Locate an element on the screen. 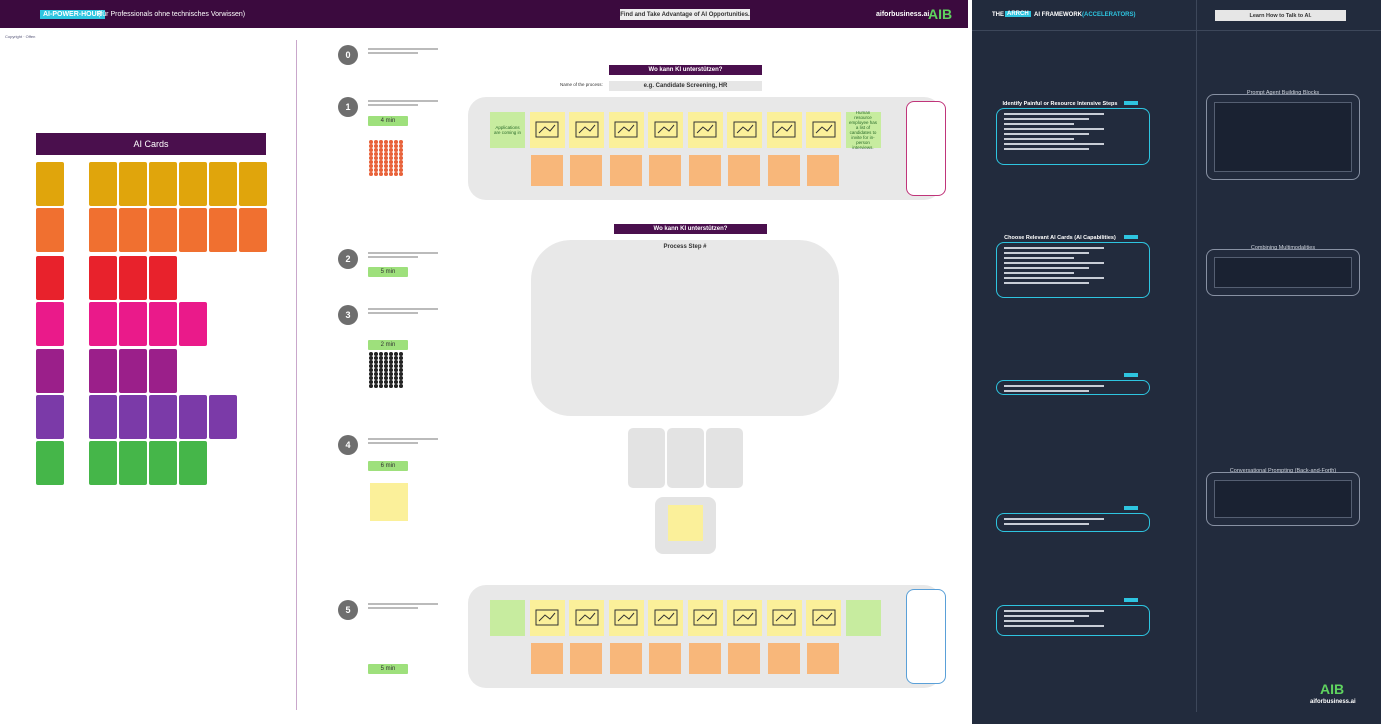 The width and height of the screenshot is (1381, 724). site: aiforbusiness.ai is located at coordinates (903, 14).